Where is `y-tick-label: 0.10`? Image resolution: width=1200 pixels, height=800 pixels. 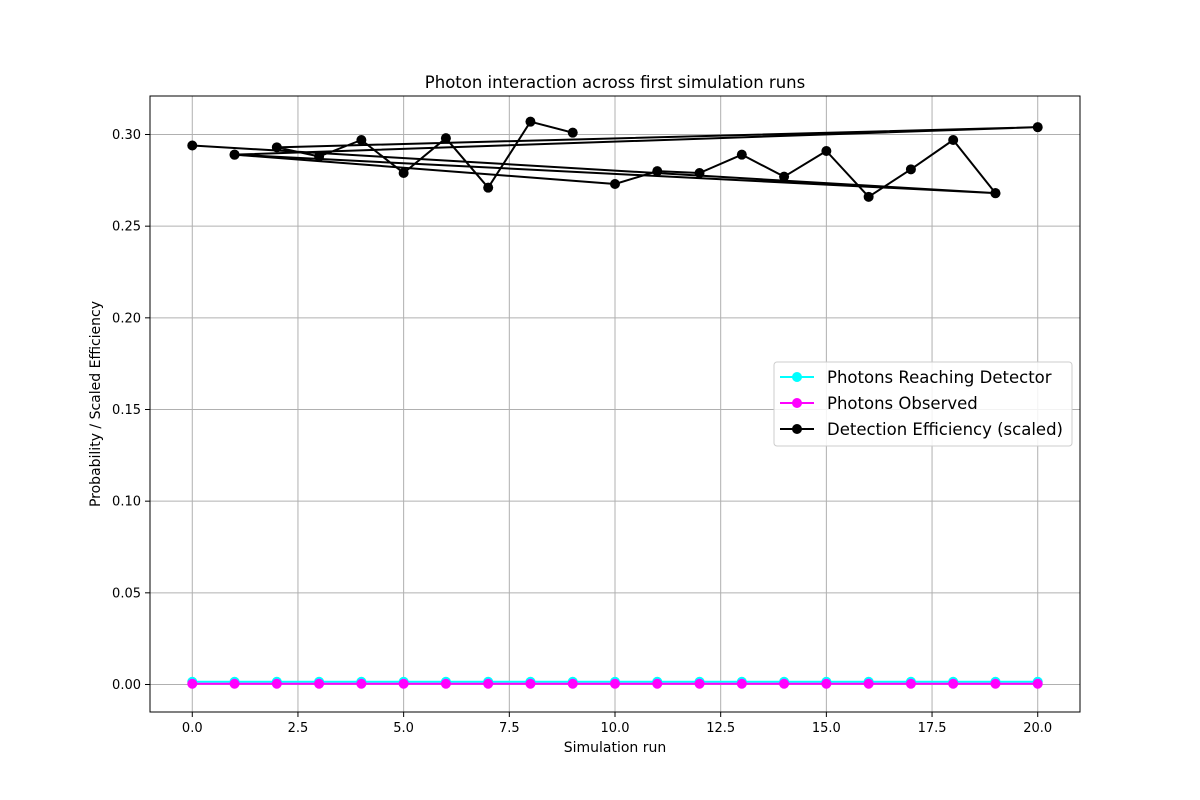
y-tick-label: 0.10 is located at coordinates (126, 502).